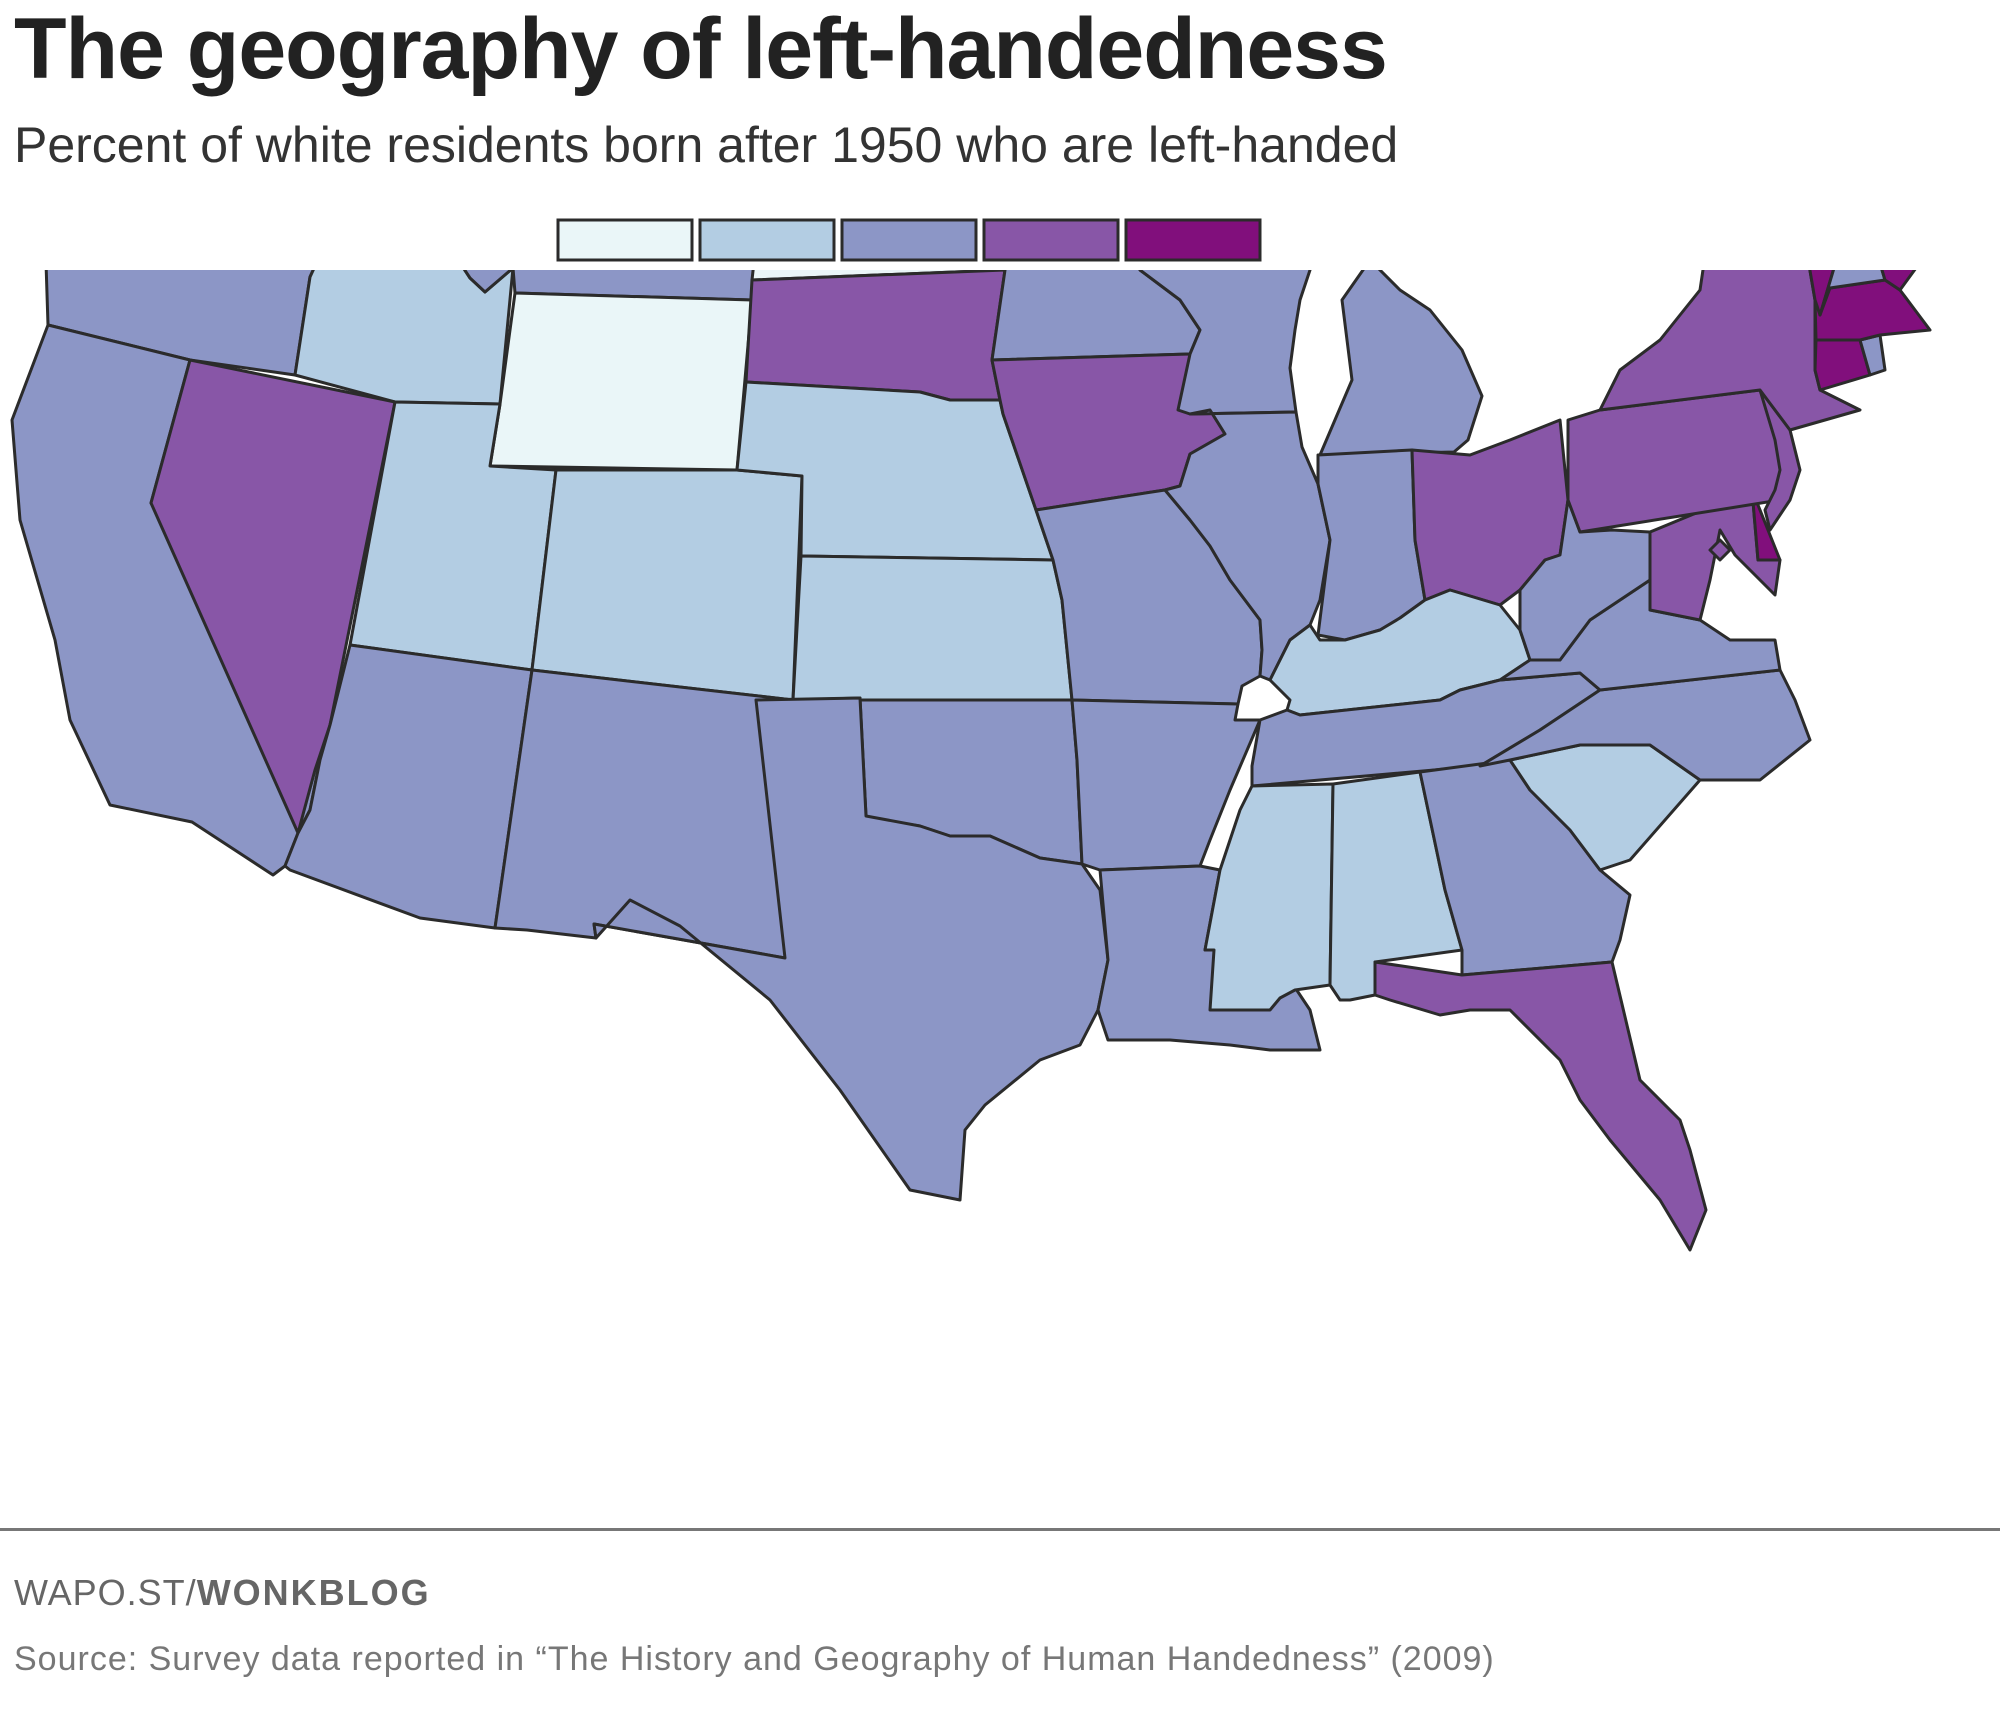 This screenshot has width=2000, height=1723. What do you see at coordinates (1780, 460) in the screenshot?
I see `state-nj` at bounding box center [1780, 460].